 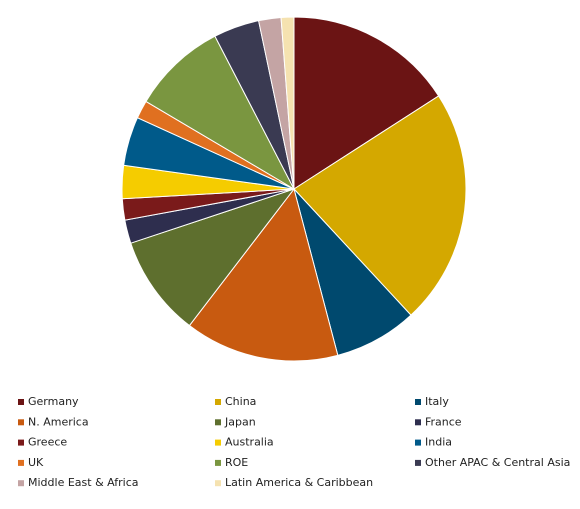 I want to click on legend-label: Japan, so click(x=240, y=421).